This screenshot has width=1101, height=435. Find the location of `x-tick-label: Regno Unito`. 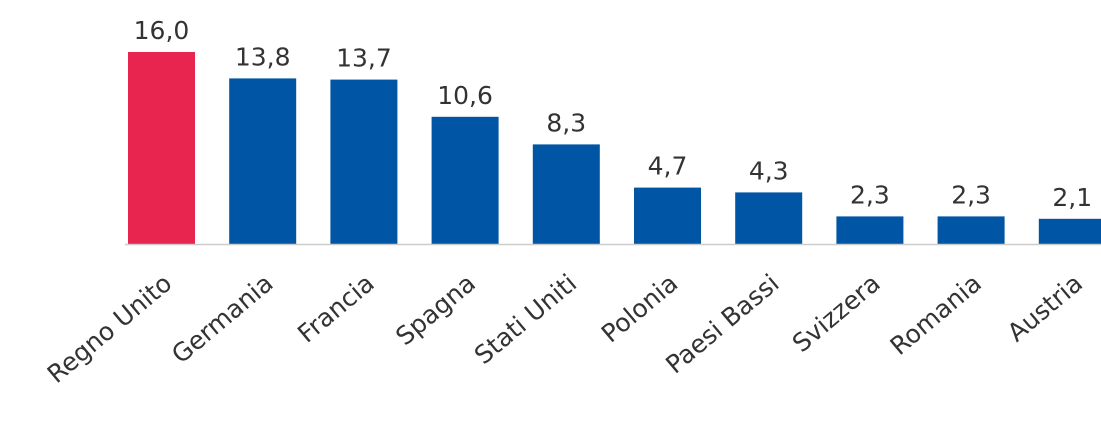

x-tick-label: Regno Unito is located at coordinates (110, 328).